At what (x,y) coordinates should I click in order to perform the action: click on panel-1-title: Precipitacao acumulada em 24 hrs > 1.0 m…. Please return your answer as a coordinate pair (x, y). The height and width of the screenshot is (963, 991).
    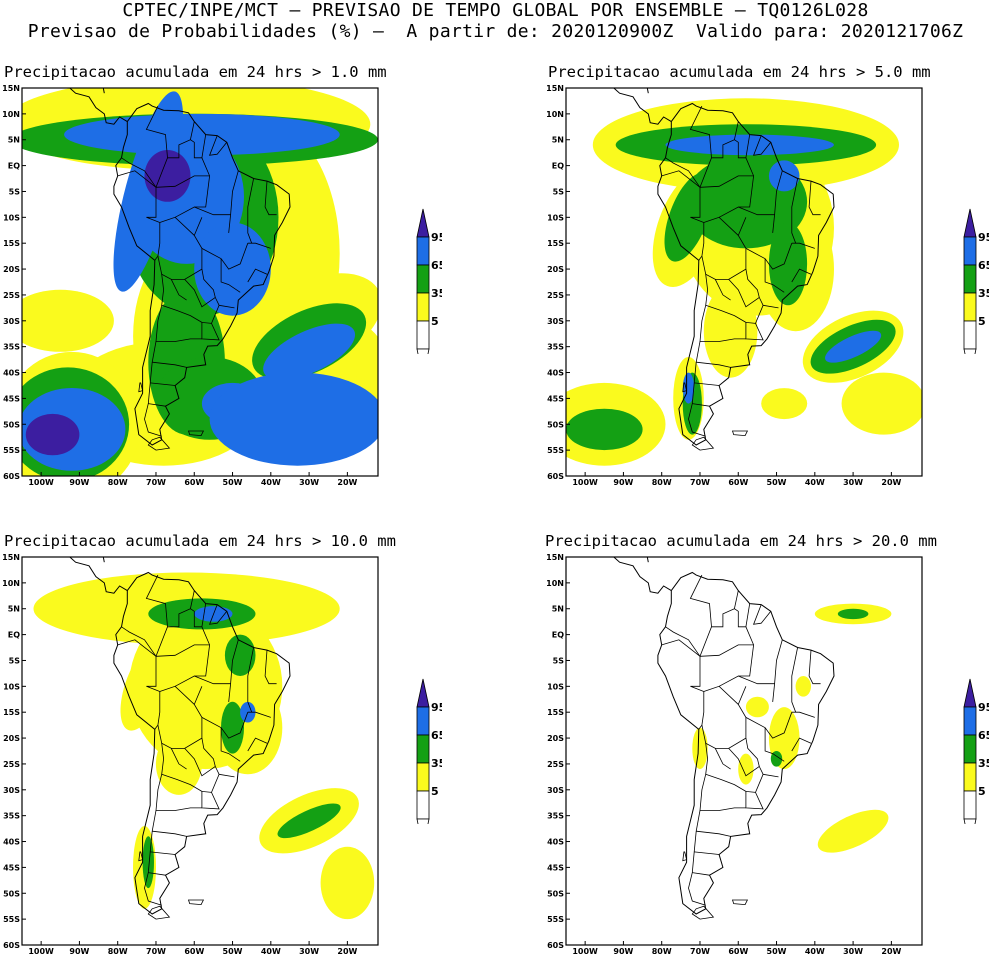
    Looking at the image, I should click on (195, 72).